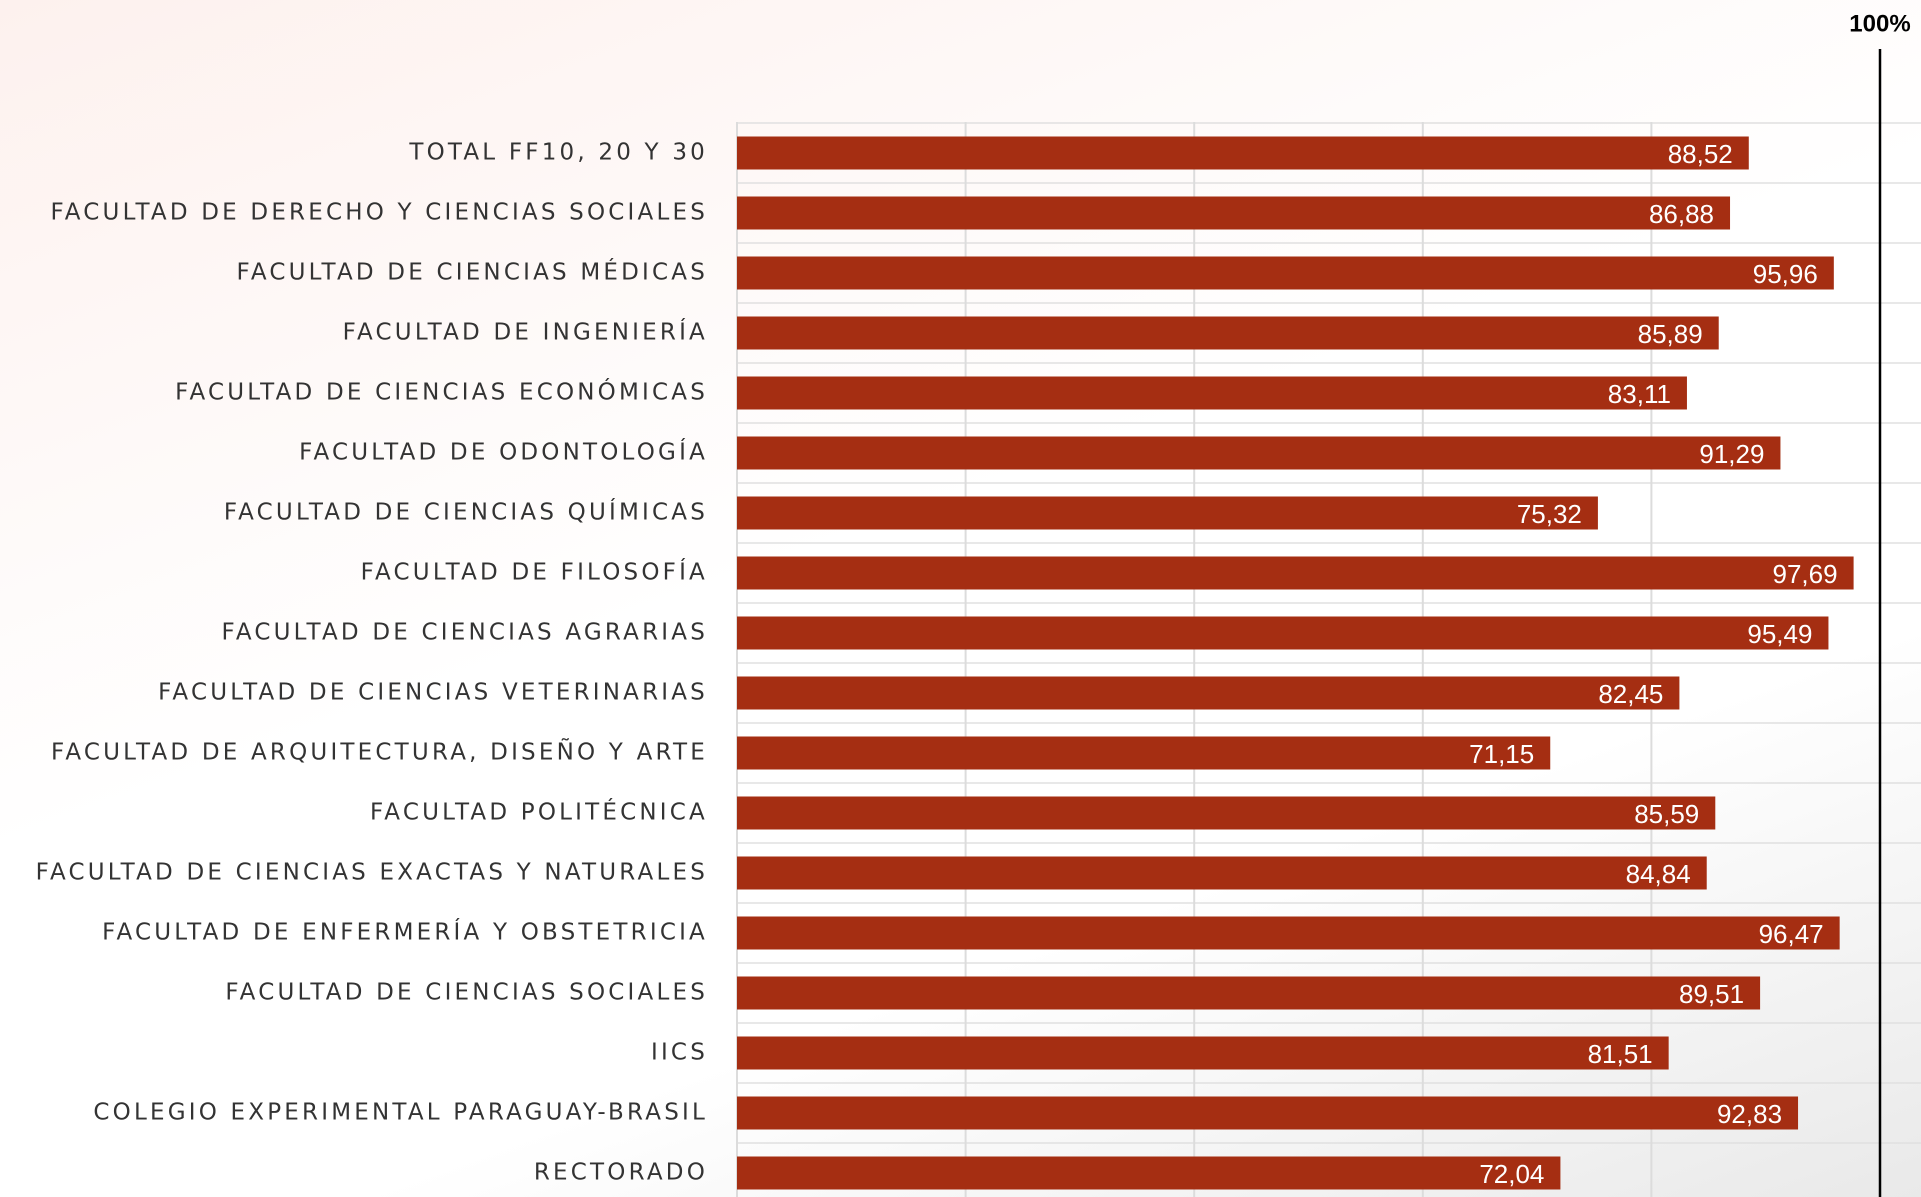 This screenshot has width=1921, height=1197. What do you see at coordinates (558, 153) in the screenshot?
I see `category-label: TOTAL FF10, 20 Y 30` at bounding box center [558, 153].